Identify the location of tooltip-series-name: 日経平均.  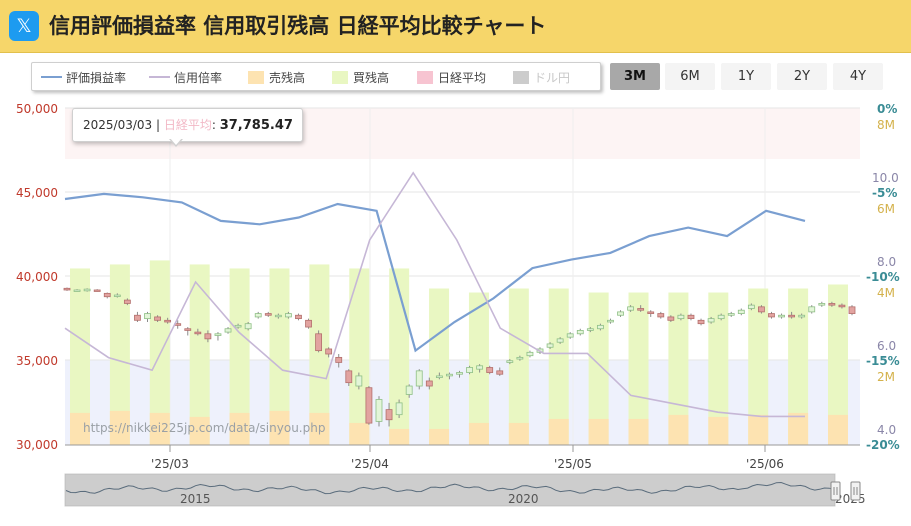
(187, 125).